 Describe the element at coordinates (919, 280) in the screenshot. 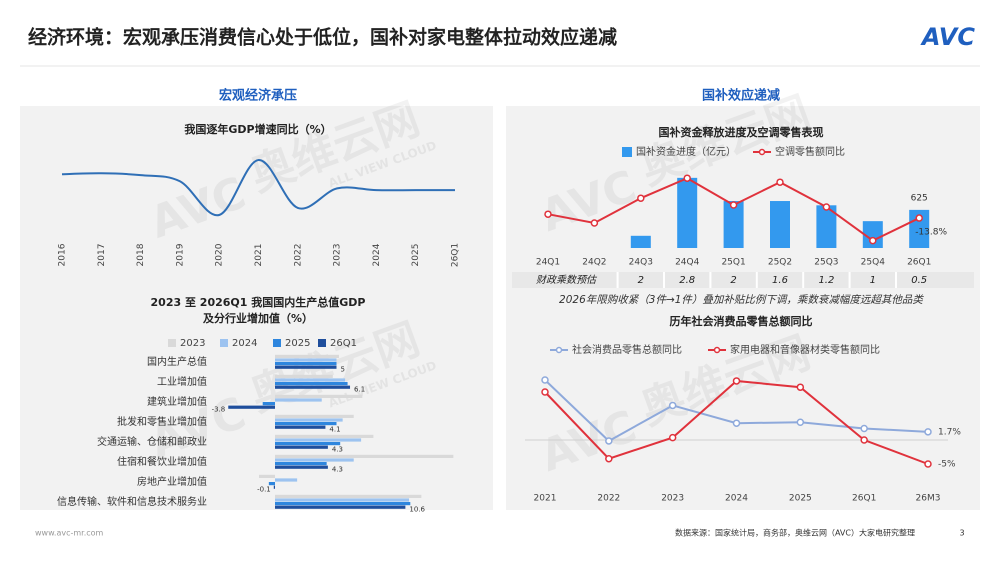

I see `table-value: 0.5` at that location.